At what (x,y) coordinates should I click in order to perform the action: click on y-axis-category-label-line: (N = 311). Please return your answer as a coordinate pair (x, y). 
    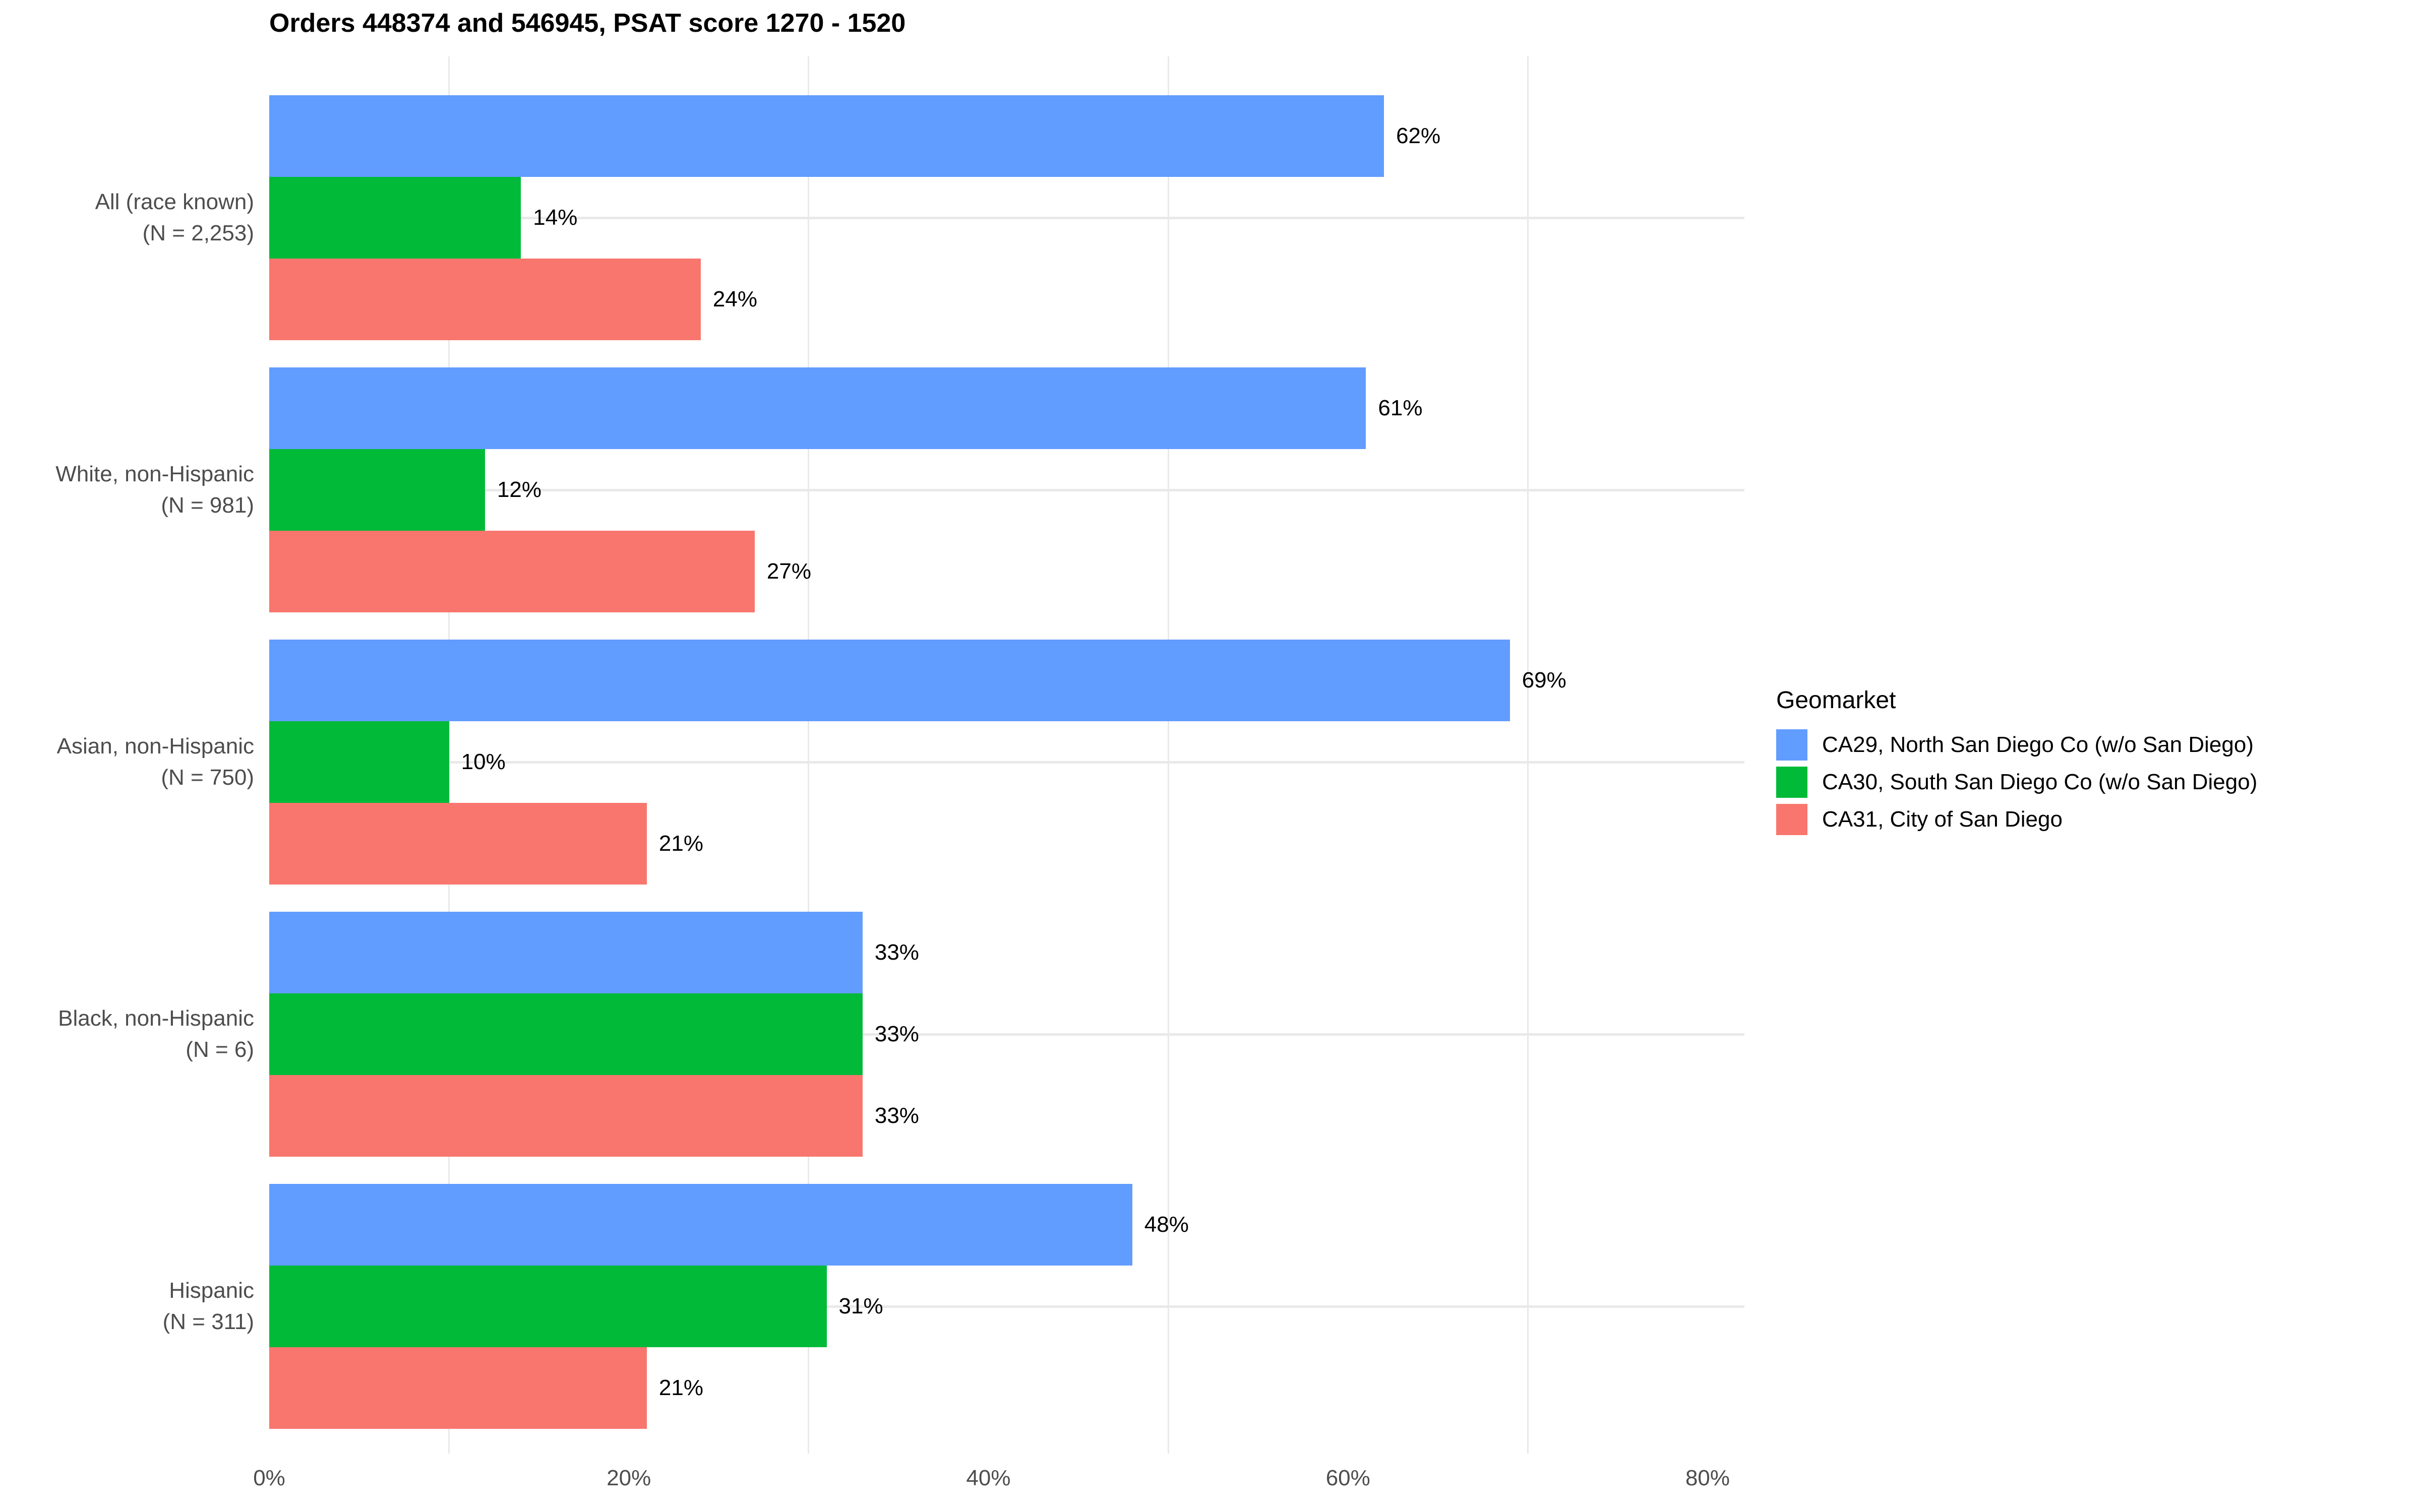
    Looking at the image, I should click on (208, 1321).